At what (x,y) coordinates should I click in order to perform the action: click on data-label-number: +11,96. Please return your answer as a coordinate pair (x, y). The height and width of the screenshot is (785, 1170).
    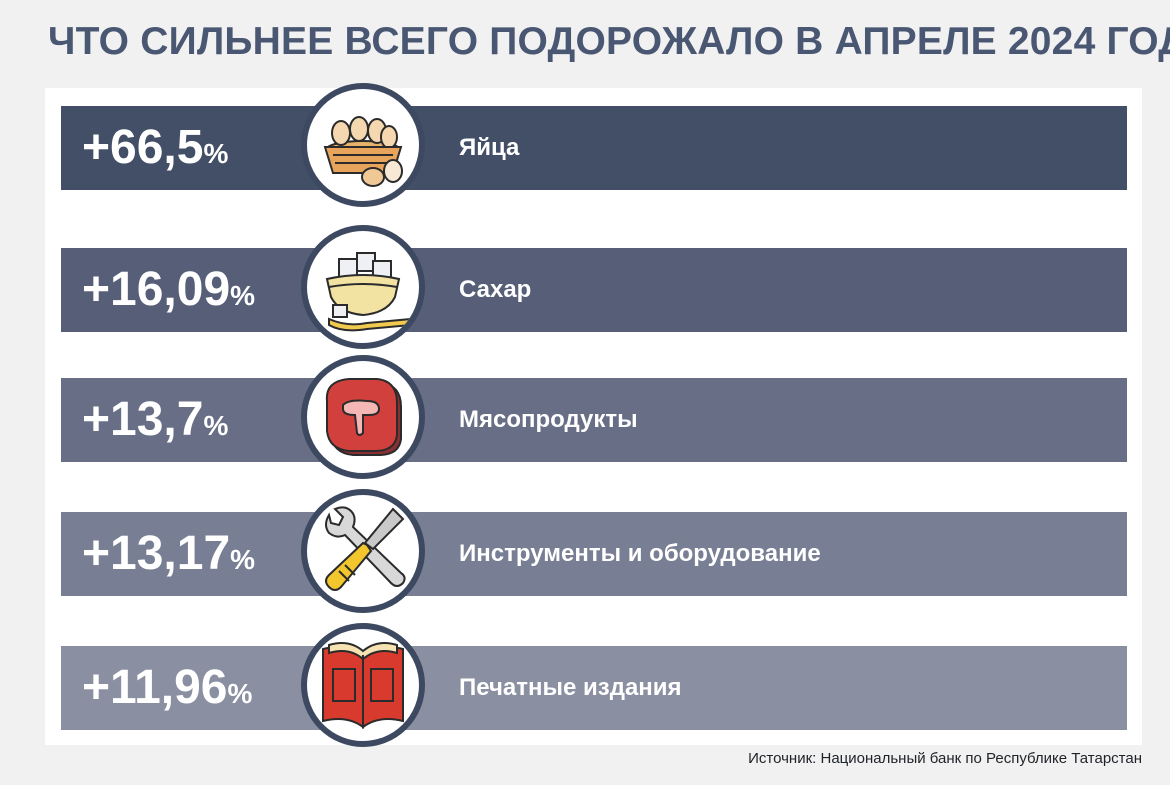
    Looking at the image, I should click on (155, 687).